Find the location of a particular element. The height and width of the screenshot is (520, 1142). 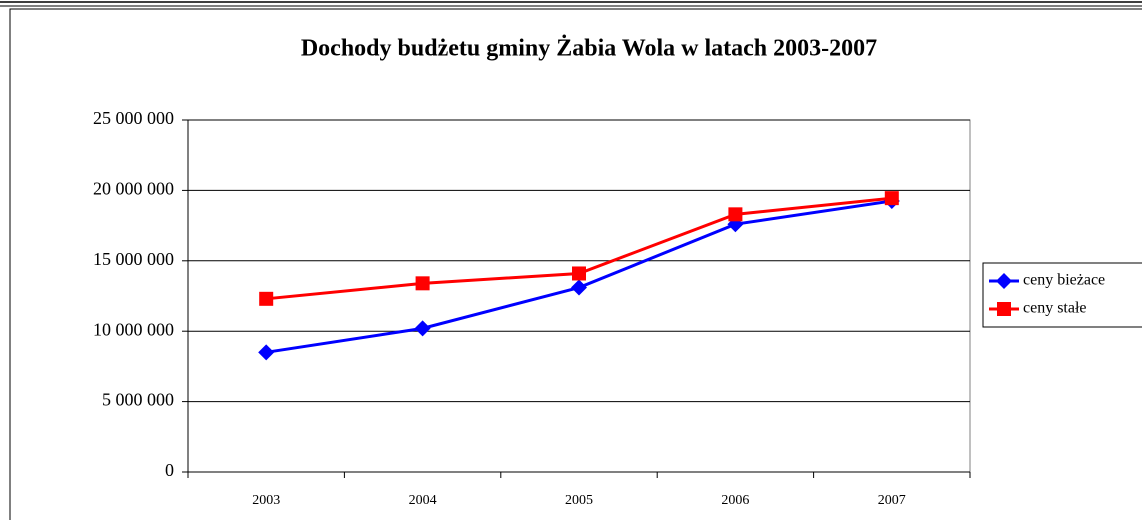

legend-label: ceny bieżace is located at coordinates (1064, 280).